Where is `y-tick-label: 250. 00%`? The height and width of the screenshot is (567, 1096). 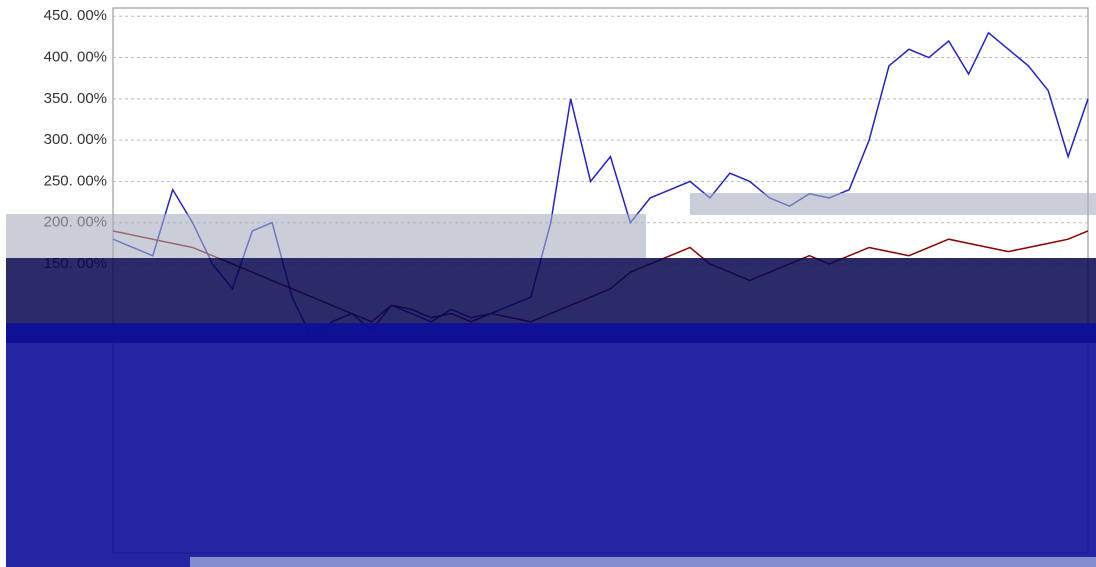
y-tick-label: 250. 00% is located at coordinates (75, 180).